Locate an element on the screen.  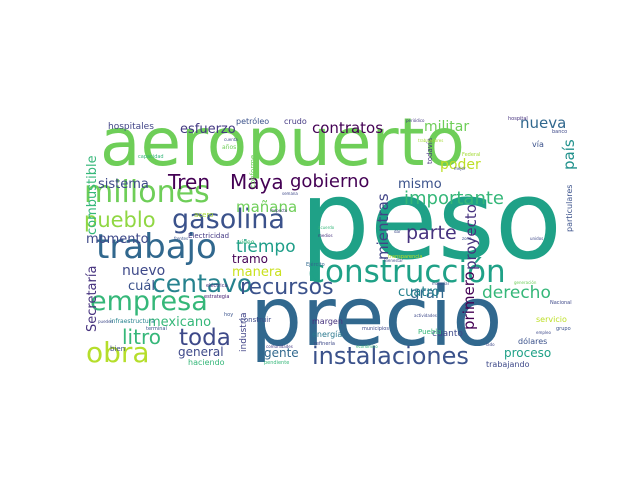
word-derecho: derecho is located at coordinates (516, 293).